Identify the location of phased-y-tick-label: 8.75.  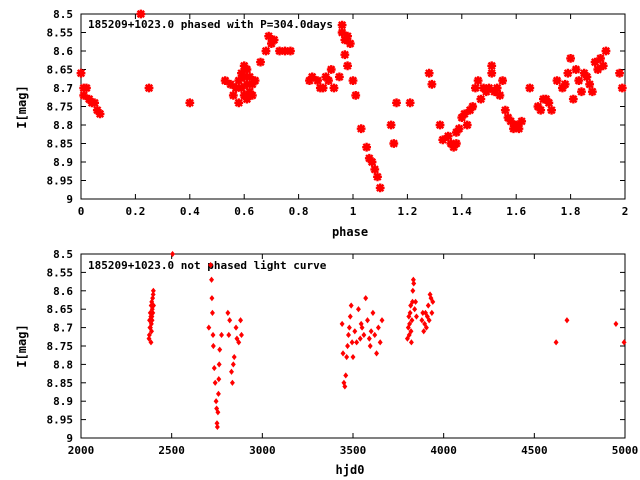
(60, 107).